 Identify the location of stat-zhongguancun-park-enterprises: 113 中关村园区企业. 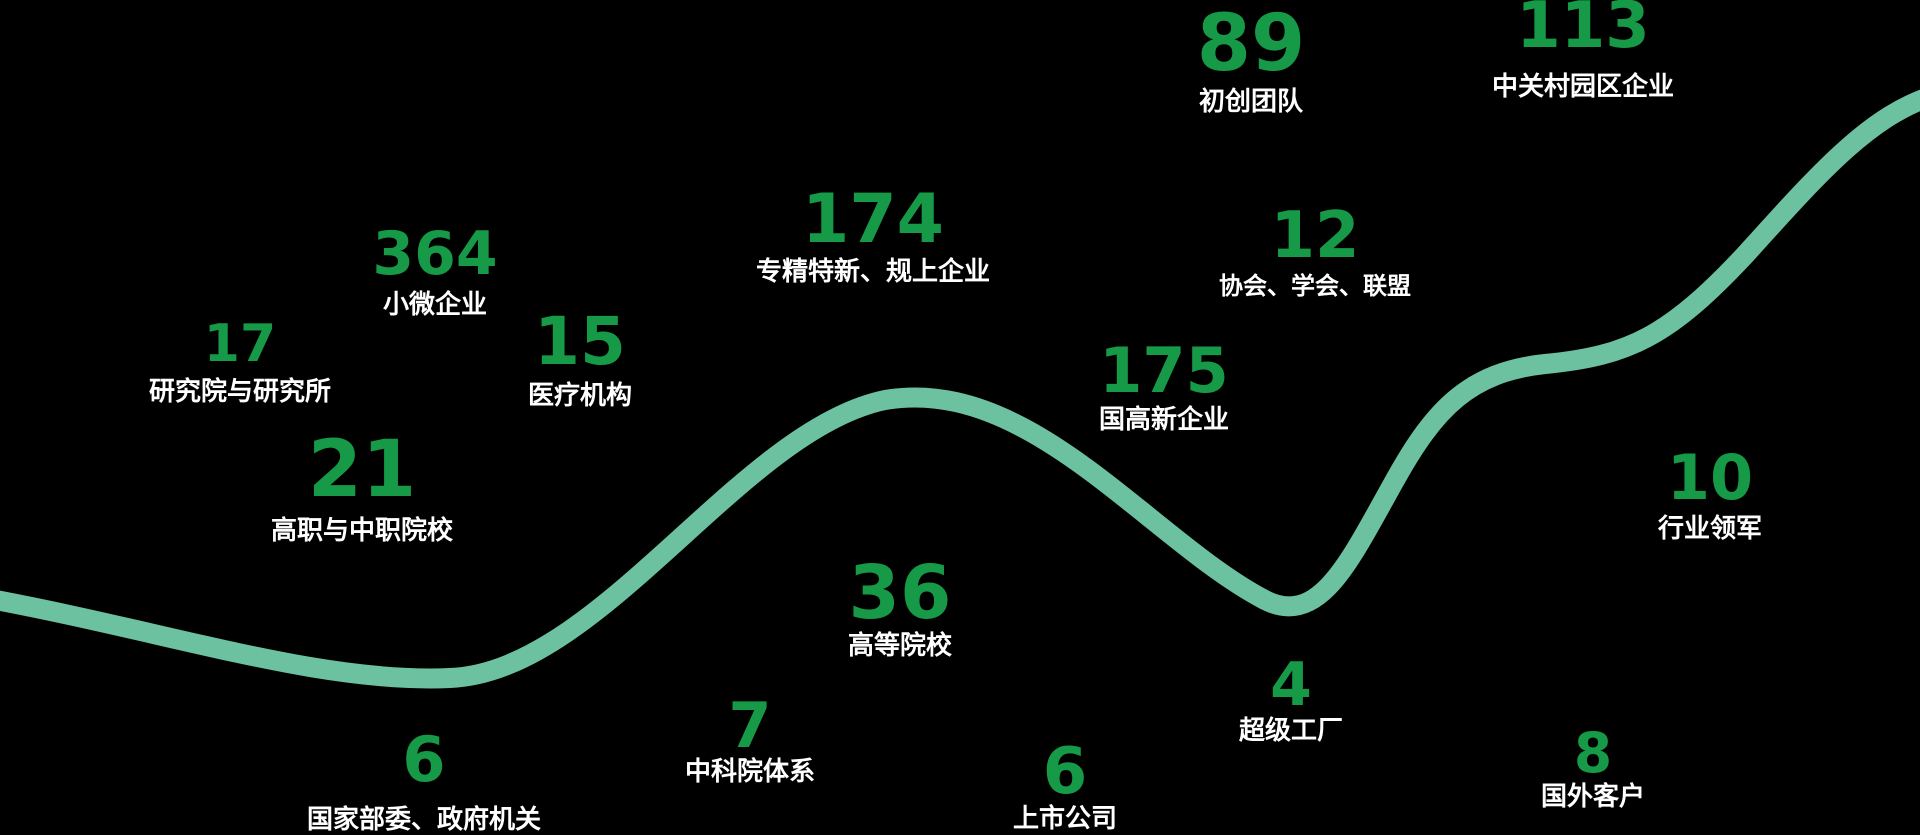
(1583, 51).